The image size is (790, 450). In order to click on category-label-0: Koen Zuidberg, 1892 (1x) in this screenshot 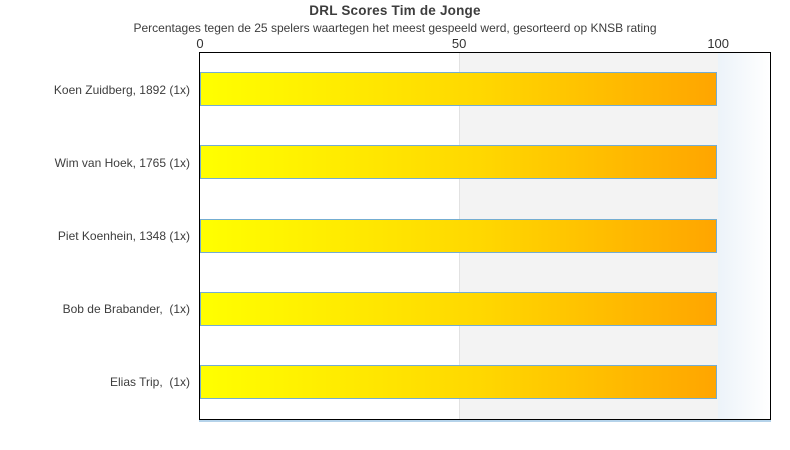, I will do `click(121, 89)`.